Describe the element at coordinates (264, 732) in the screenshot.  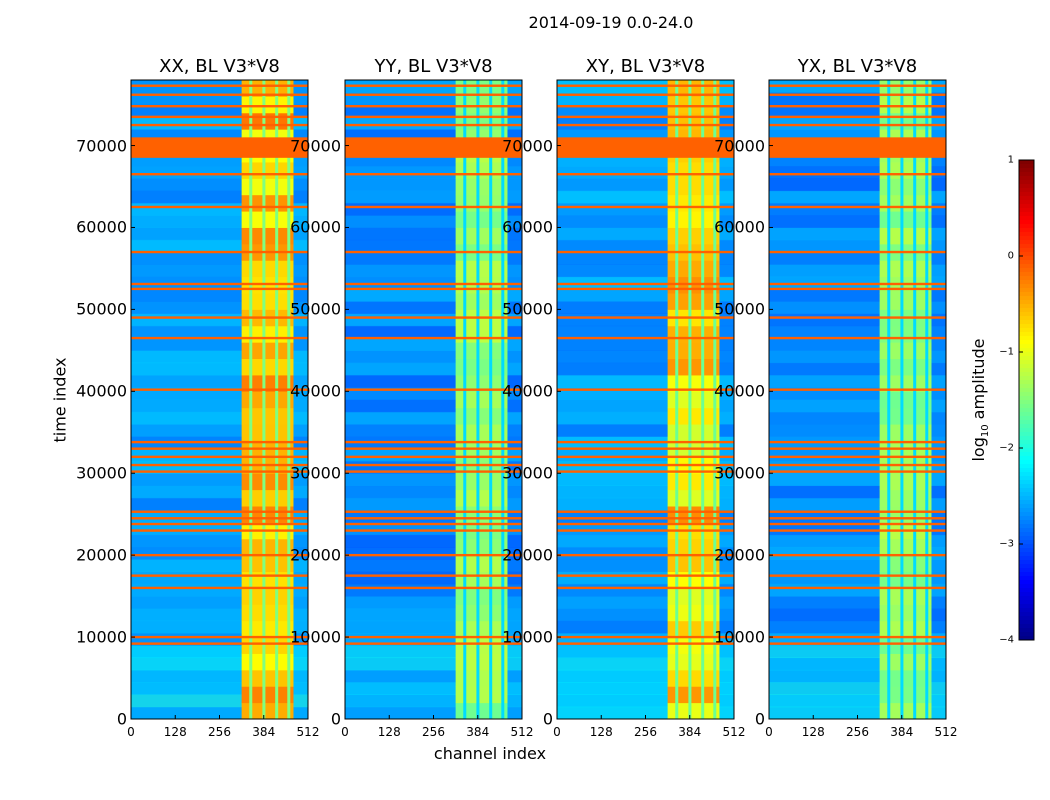
I see `x-tick-label: 384` at that location.